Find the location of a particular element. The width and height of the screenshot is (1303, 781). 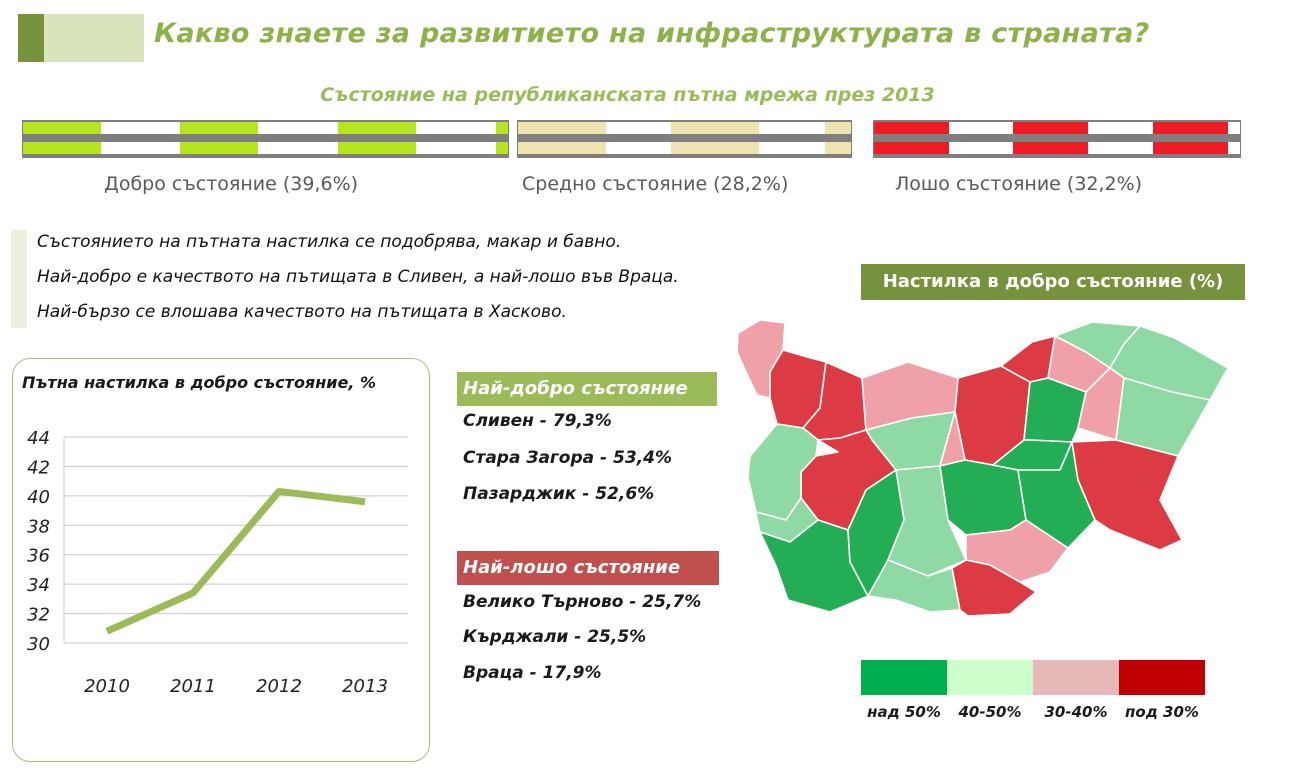

y-tick-label: 38 is located at coordinates (38, 526).